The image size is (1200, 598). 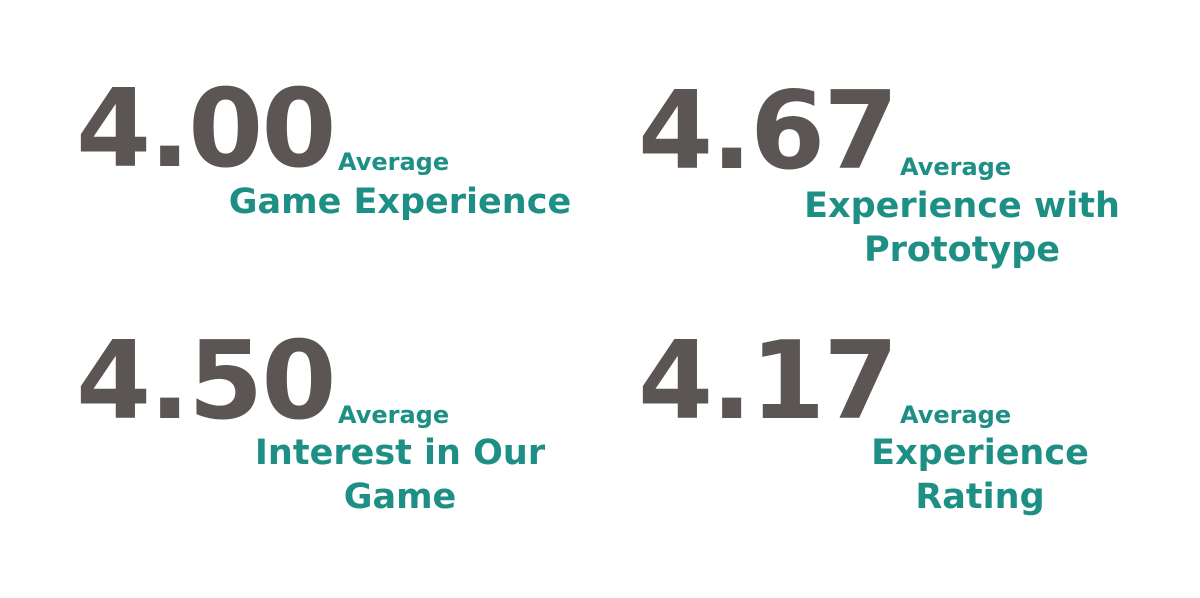 What do you see at coordinates (962, 206) in the screenshot?
I see `stat-label-line: Experience with` at bounding box center [962, 206].